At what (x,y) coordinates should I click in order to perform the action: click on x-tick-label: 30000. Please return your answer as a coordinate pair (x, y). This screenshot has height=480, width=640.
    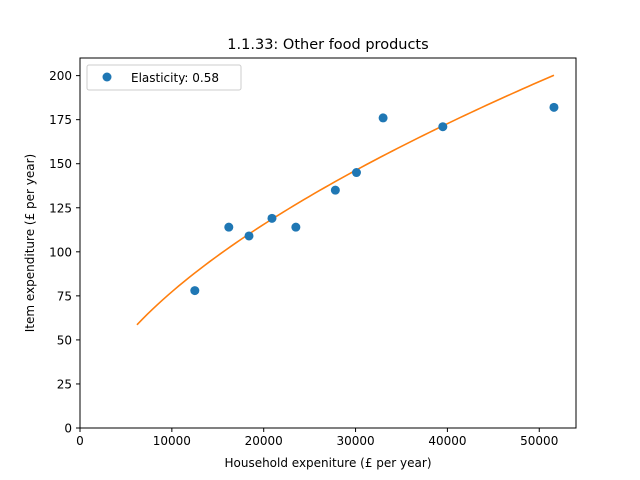
    Looking at the image, I should click on (355, 441).